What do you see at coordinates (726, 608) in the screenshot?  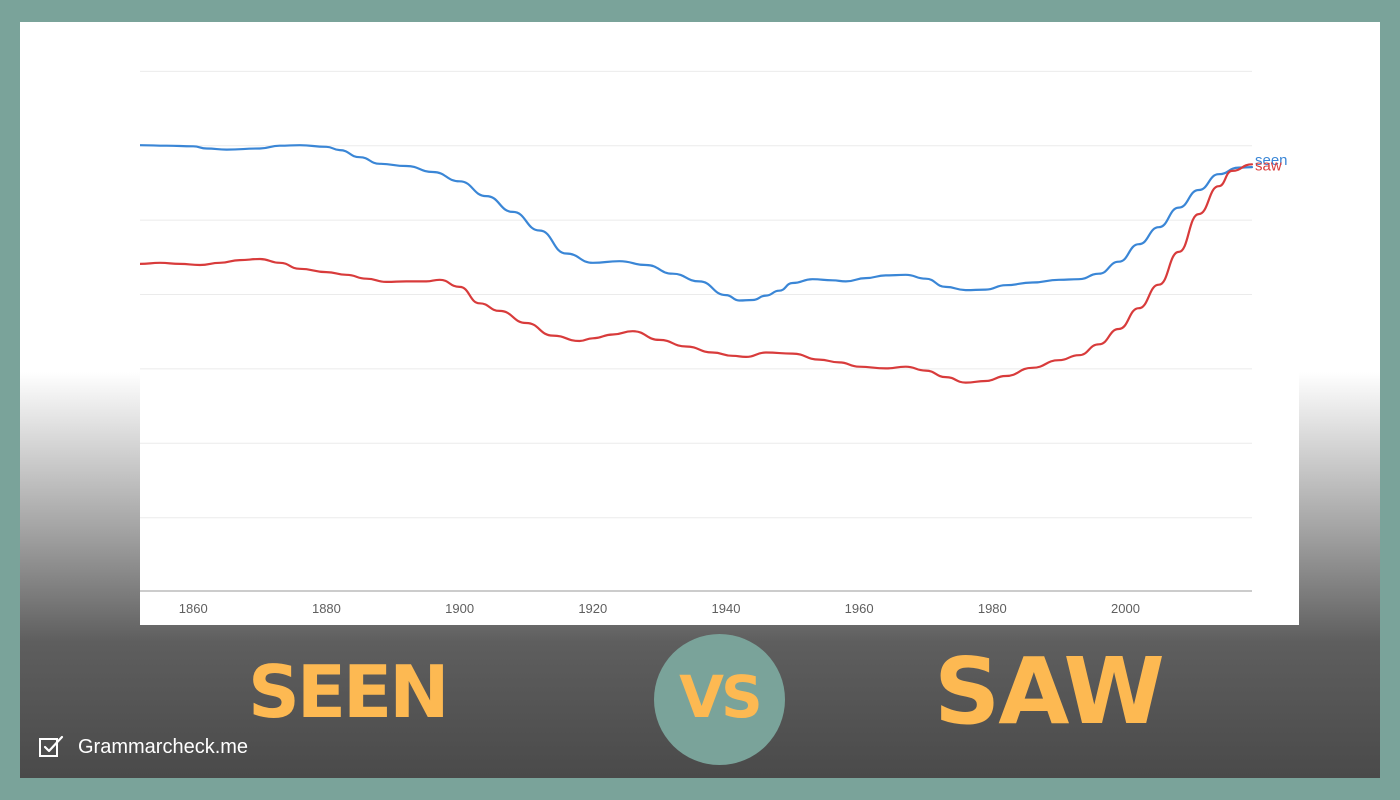 I see `x-tick-label: 1940` at bounding box center [726, 608].